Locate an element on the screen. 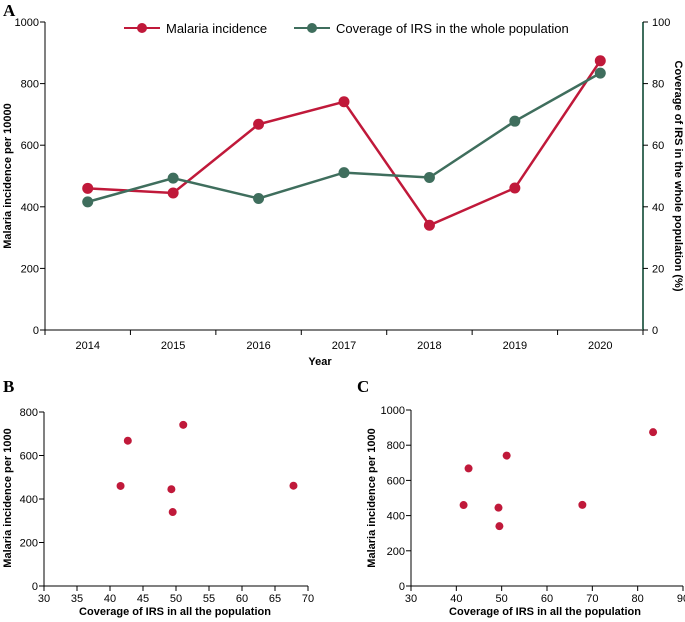 The height and width of the screenshot is (622, 685). panel-a-label: A is located at coordinates (9, 10).